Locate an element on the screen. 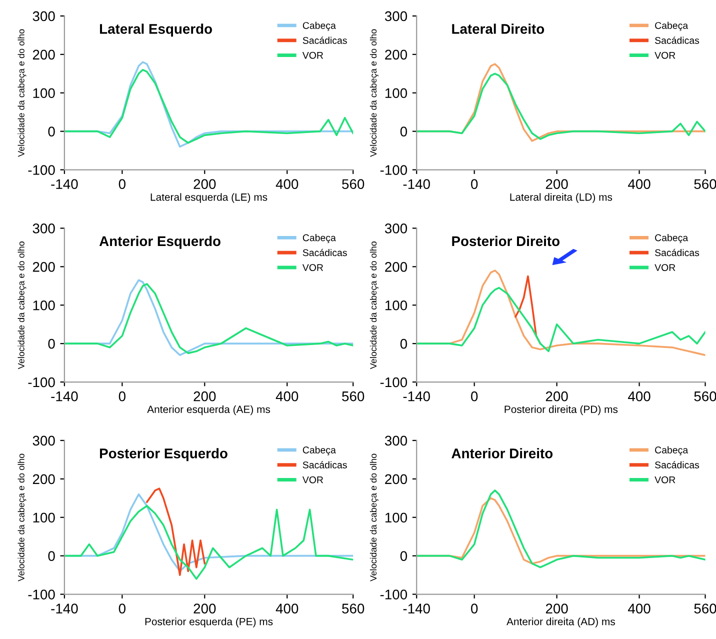 This screenshot has height=639, width=716. x-axis-title: Anterior direita (AD) ms is located at coordinates (560, 623).